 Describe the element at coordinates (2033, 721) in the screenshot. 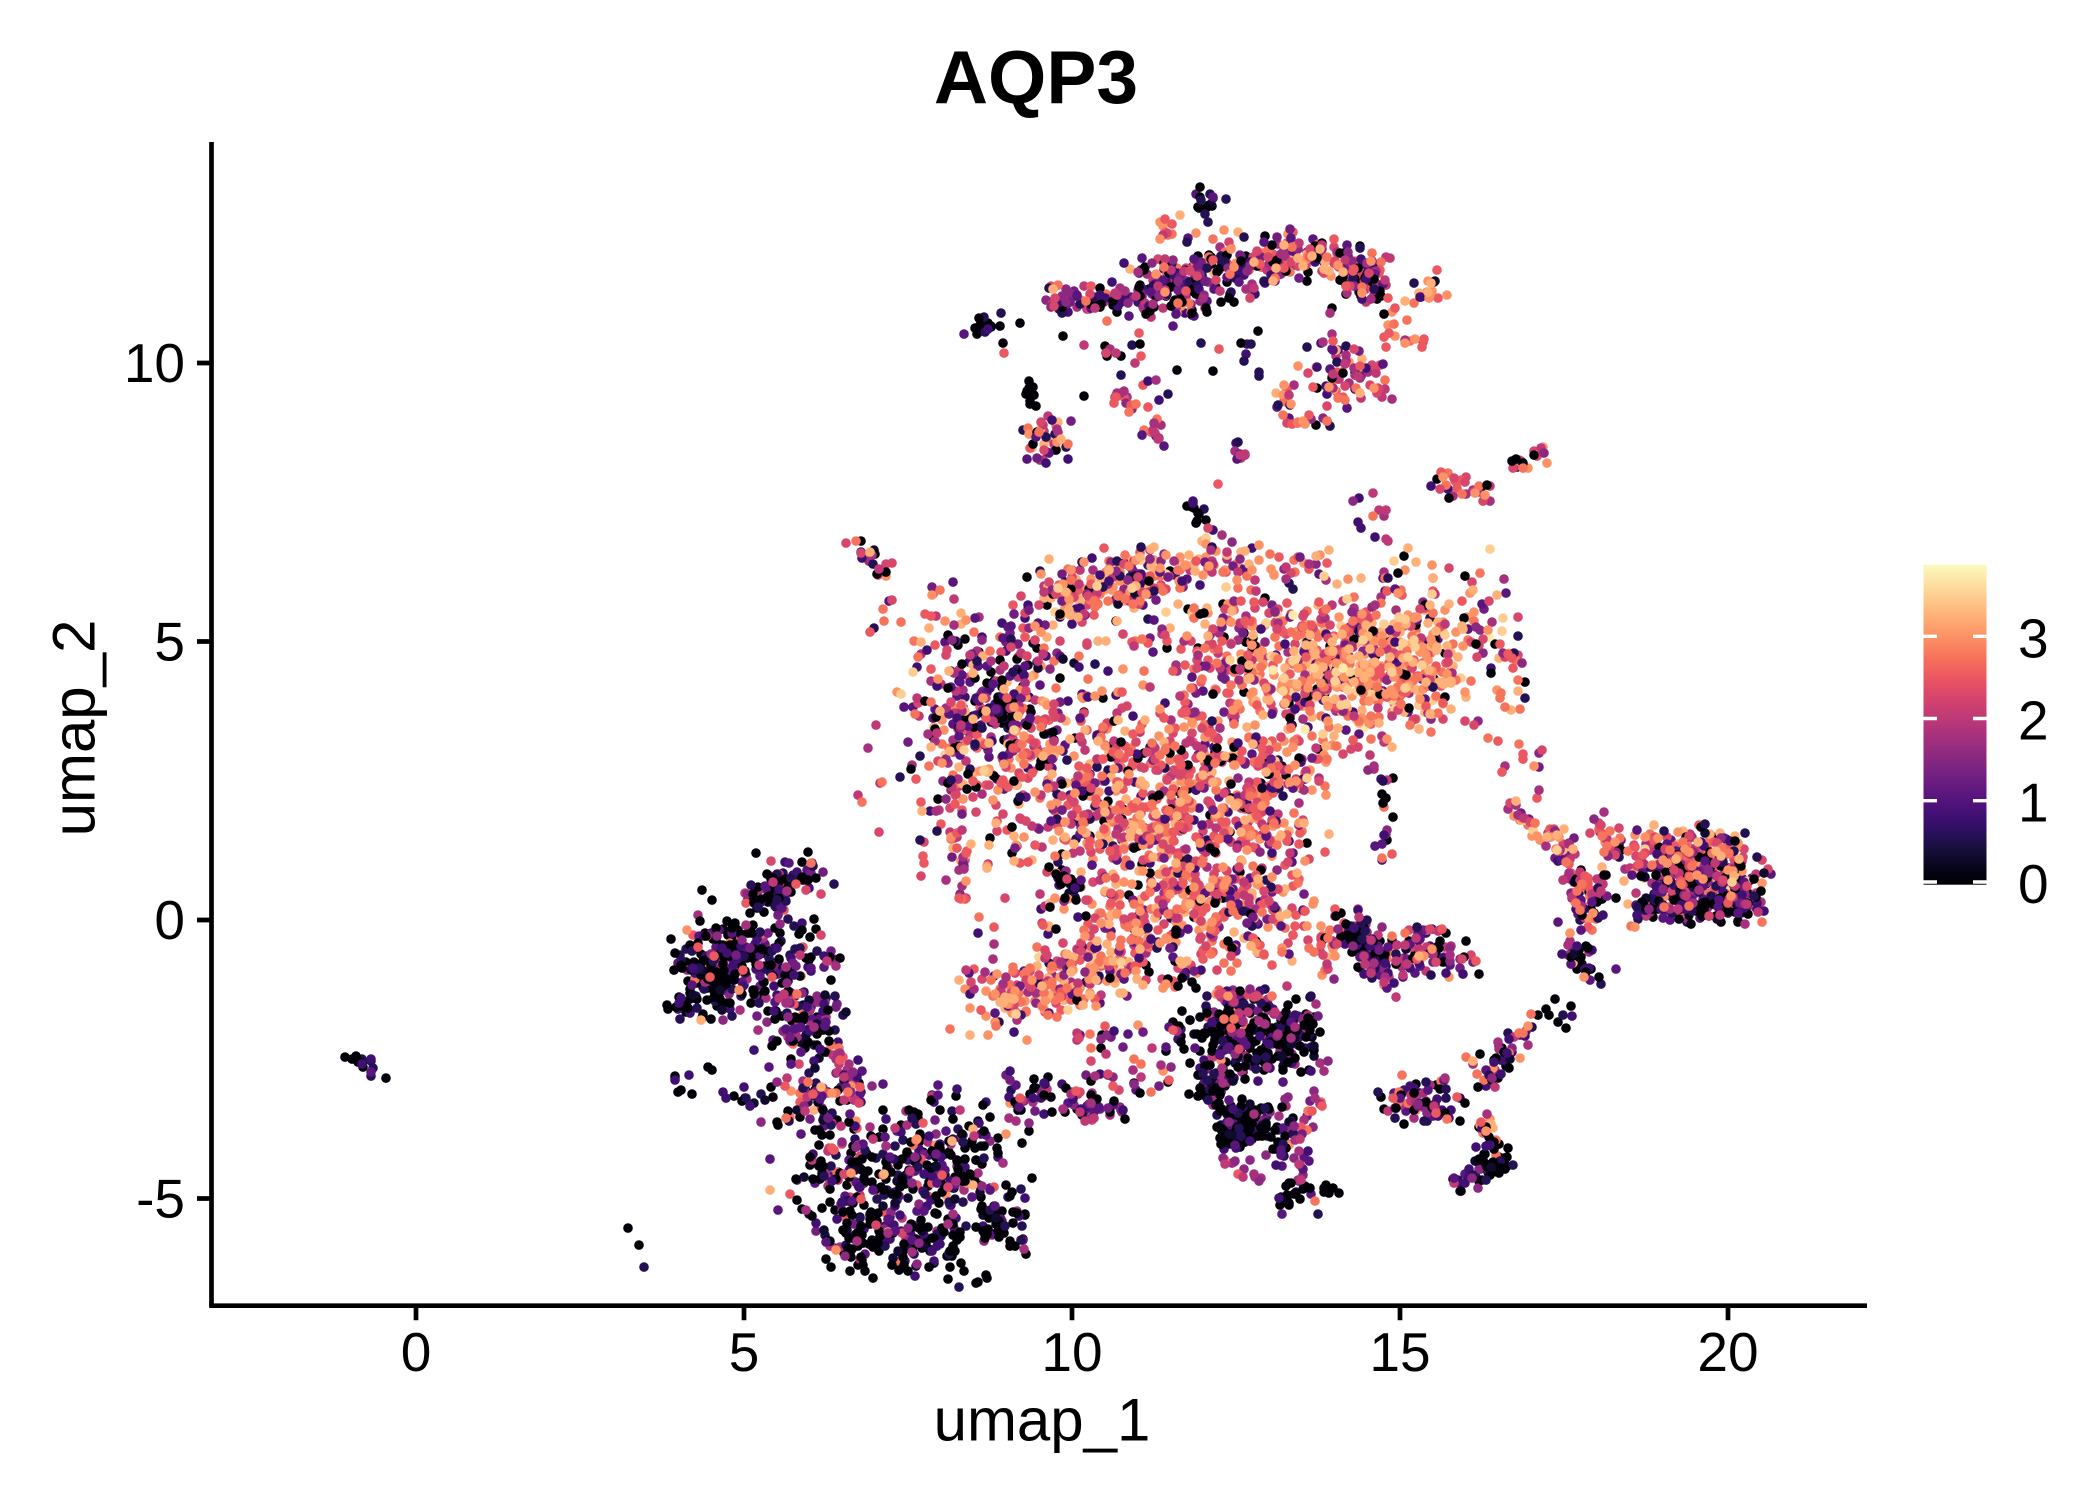

I see `svg-text: 2` at that location.